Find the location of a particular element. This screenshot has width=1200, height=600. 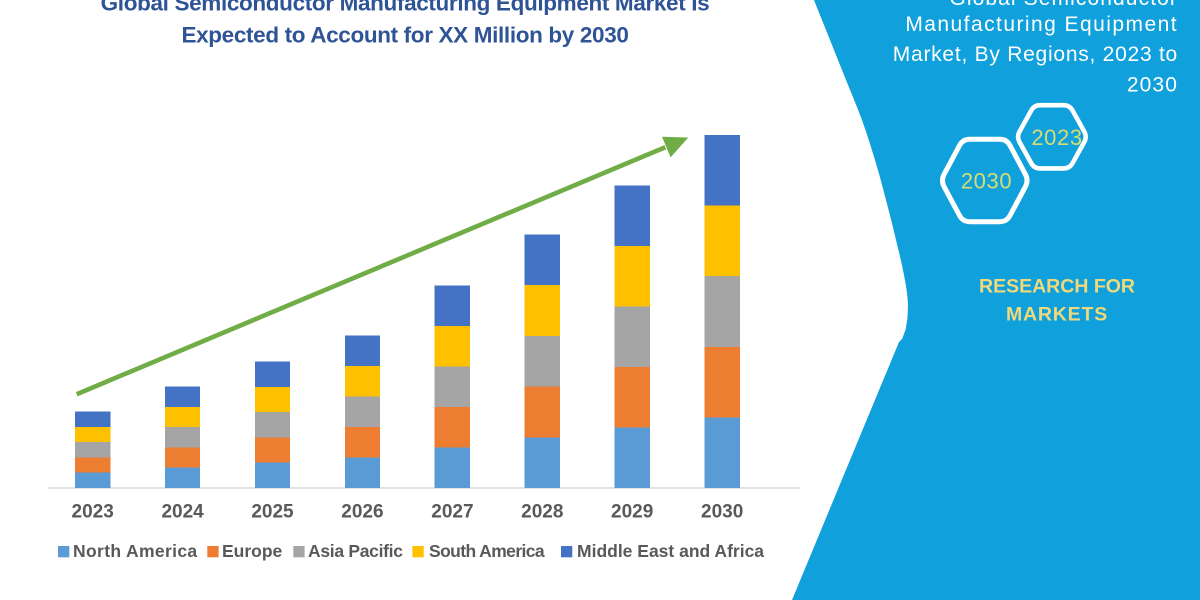

svg-text: Manufacturing Equipment is located at coordinates (1041, 24).